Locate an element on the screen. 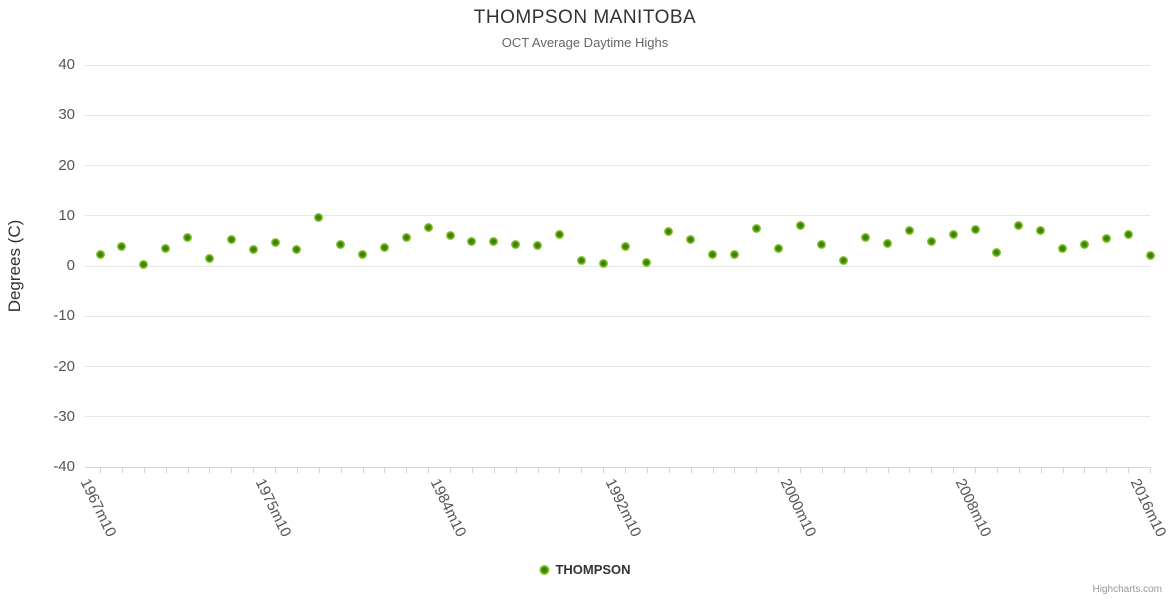  y-axis-label: 40 is located at coordinates (66, 64).